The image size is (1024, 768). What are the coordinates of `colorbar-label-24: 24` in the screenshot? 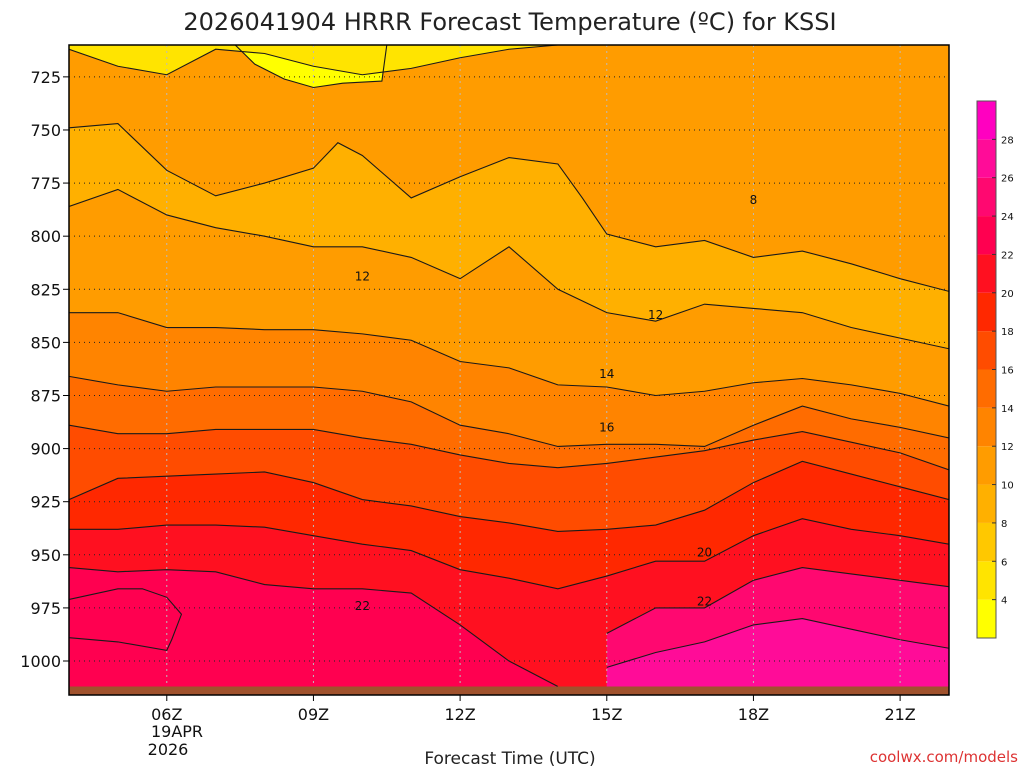 It's located at (1007, 217).